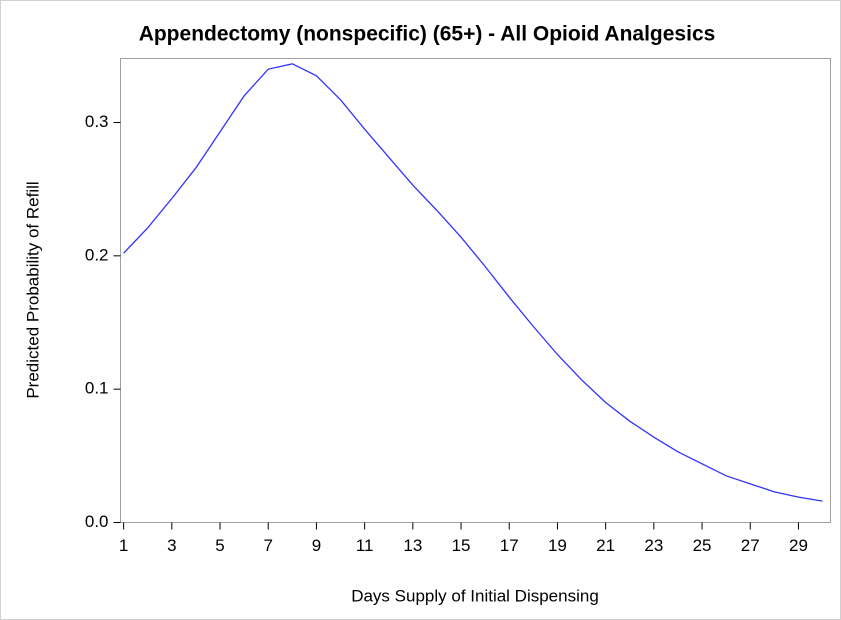  I want to click on x-tick-label: 19, so click(557, 545).